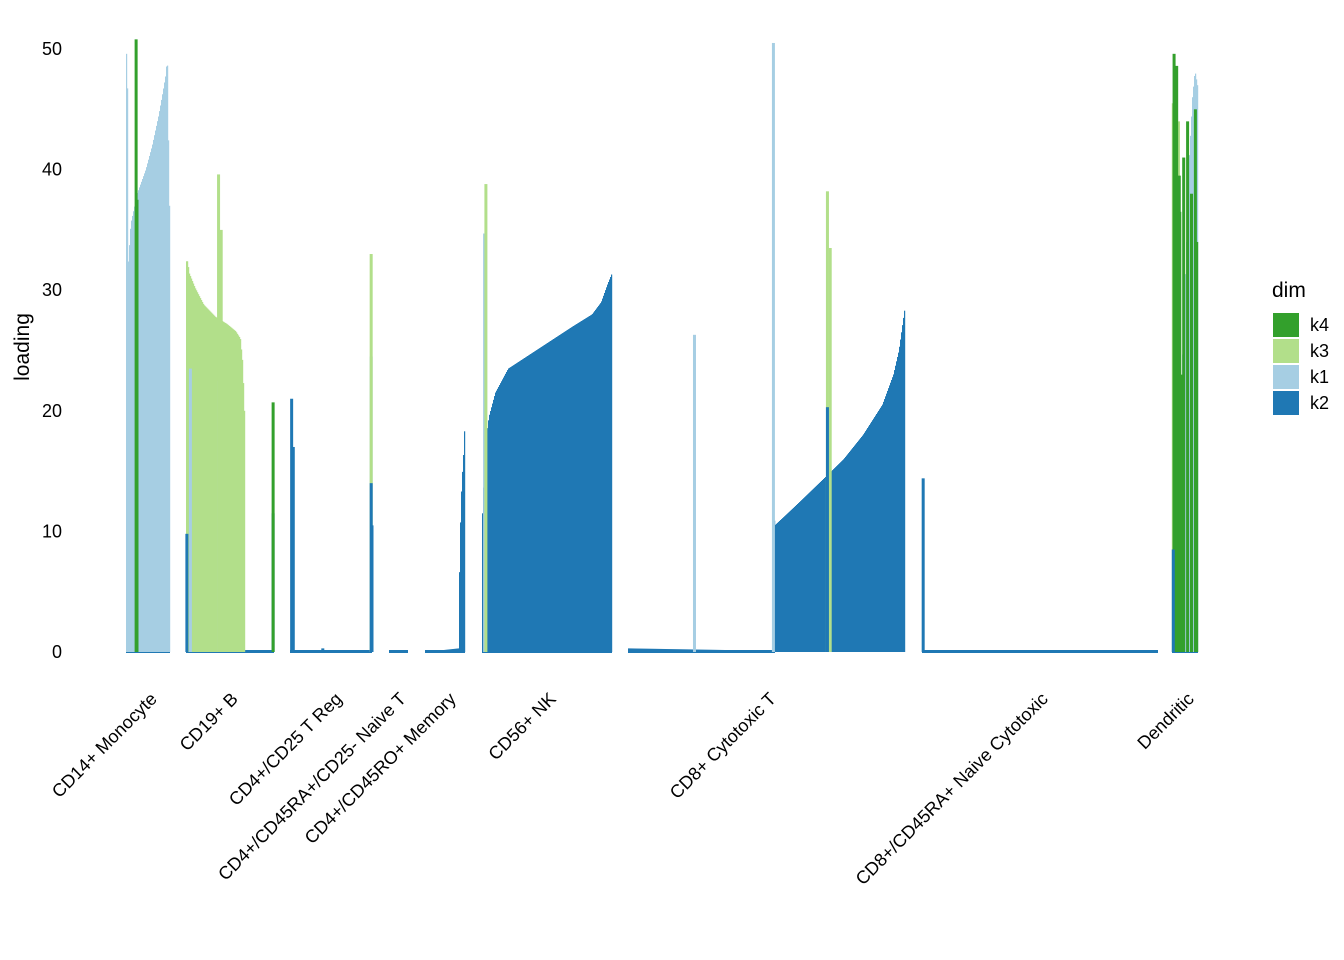  I want to click on bar-k2_b, so click(827, 529).